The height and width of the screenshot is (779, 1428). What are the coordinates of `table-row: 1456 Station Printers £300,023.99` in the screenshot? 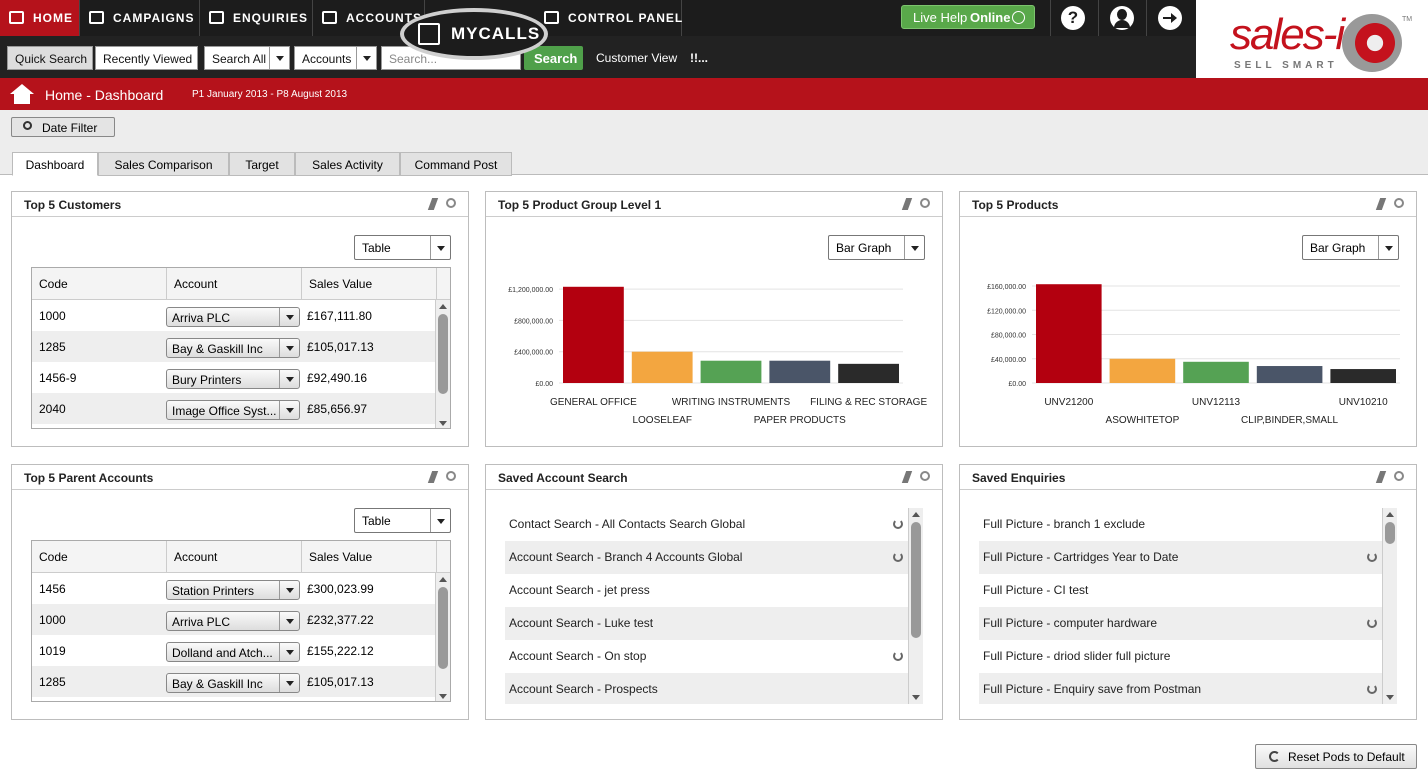 It's located at (233, 588).